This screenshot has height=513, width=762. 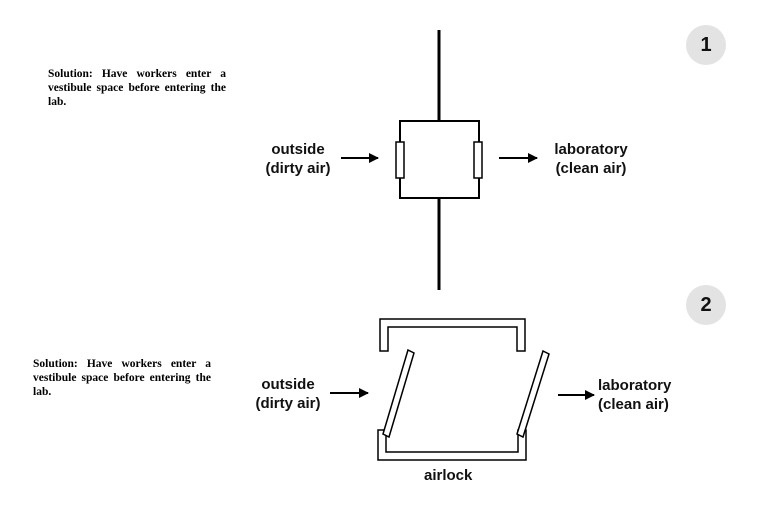 What do you see at coordinates (591, 159) in the screenshot?
I see `lab-label-1: laboratory (clean air)` at bounding box center [591, 159].